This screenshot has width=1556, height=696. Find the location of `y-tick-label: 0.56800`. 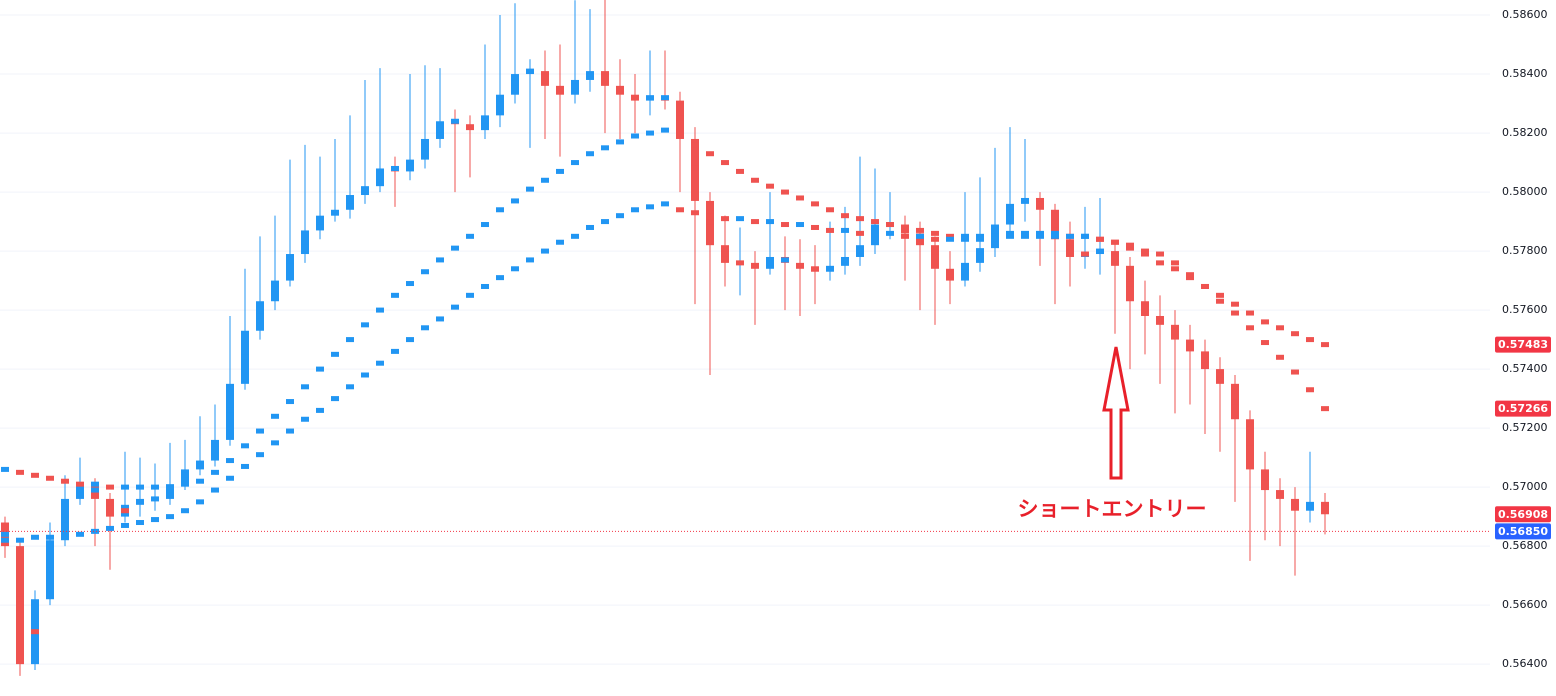

y-tick-label: 0.56800 is located at coordinates (1525, 545).